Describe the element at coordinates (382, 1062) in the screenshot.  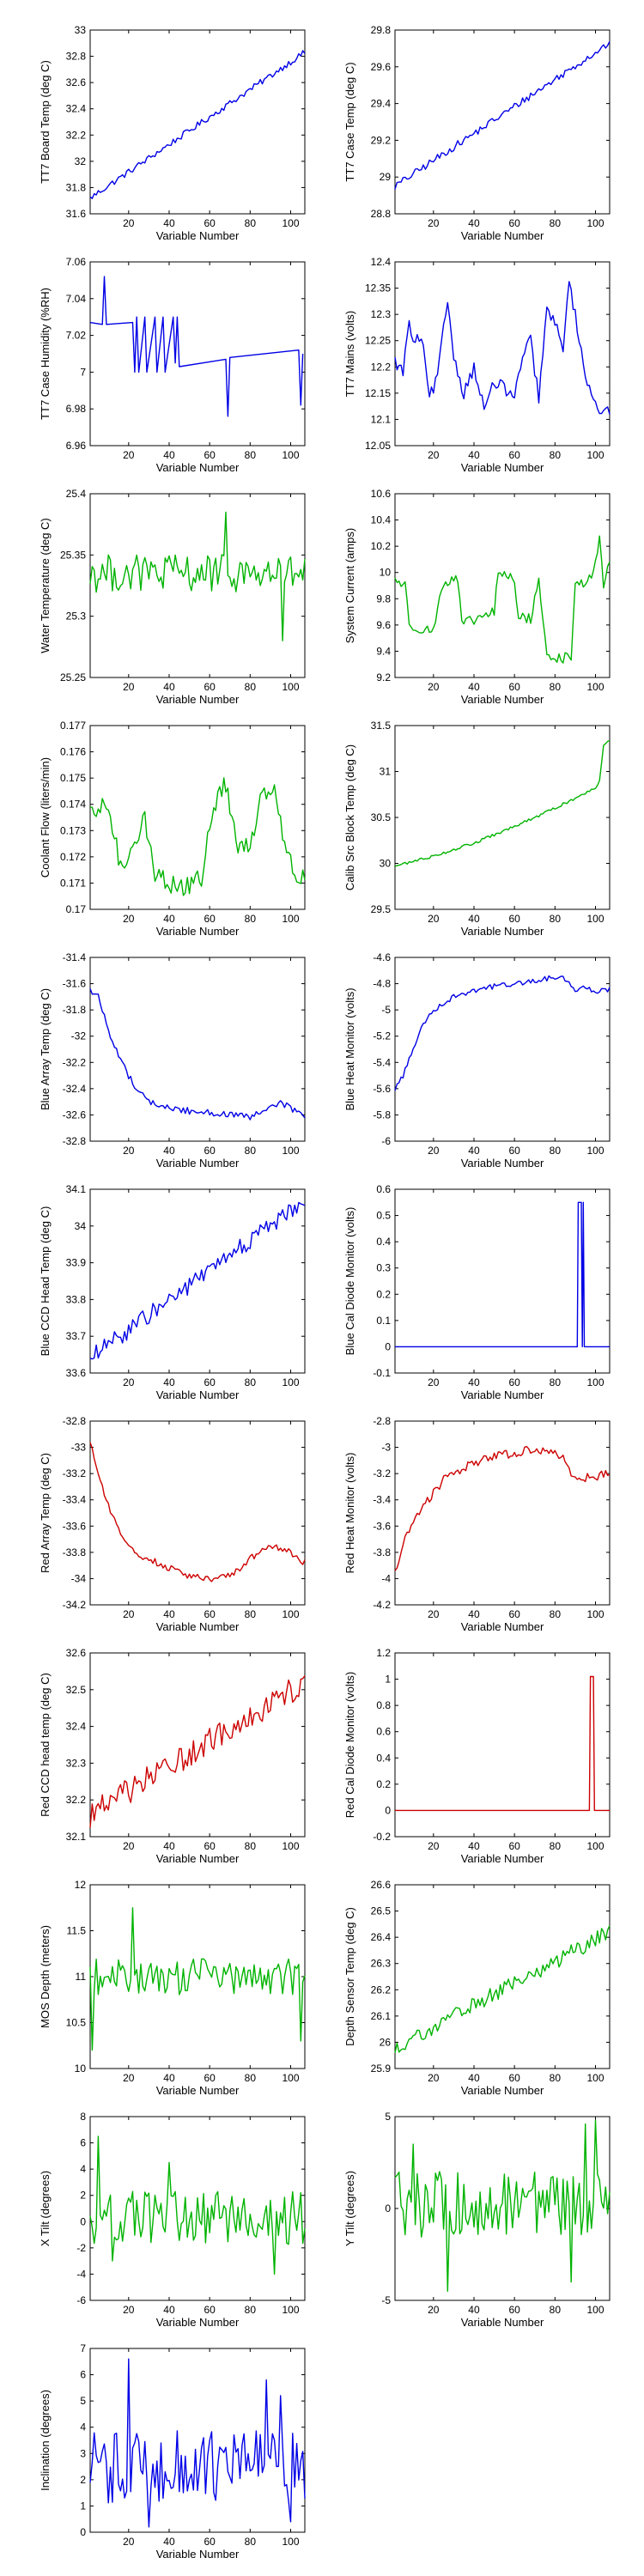
I see `y-tick-label: -5.4` at that location.